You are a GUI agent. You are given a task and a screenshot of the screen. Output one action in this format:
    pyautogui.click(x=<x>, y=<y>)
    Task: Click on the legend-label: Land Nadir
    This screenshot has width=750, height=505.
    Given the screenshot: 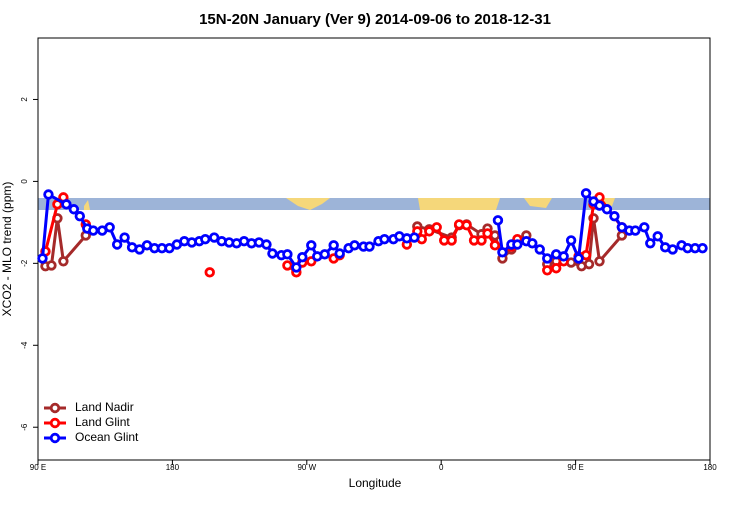 What is the action you would take?
    pyautogui.click(x=104, y=407)
    